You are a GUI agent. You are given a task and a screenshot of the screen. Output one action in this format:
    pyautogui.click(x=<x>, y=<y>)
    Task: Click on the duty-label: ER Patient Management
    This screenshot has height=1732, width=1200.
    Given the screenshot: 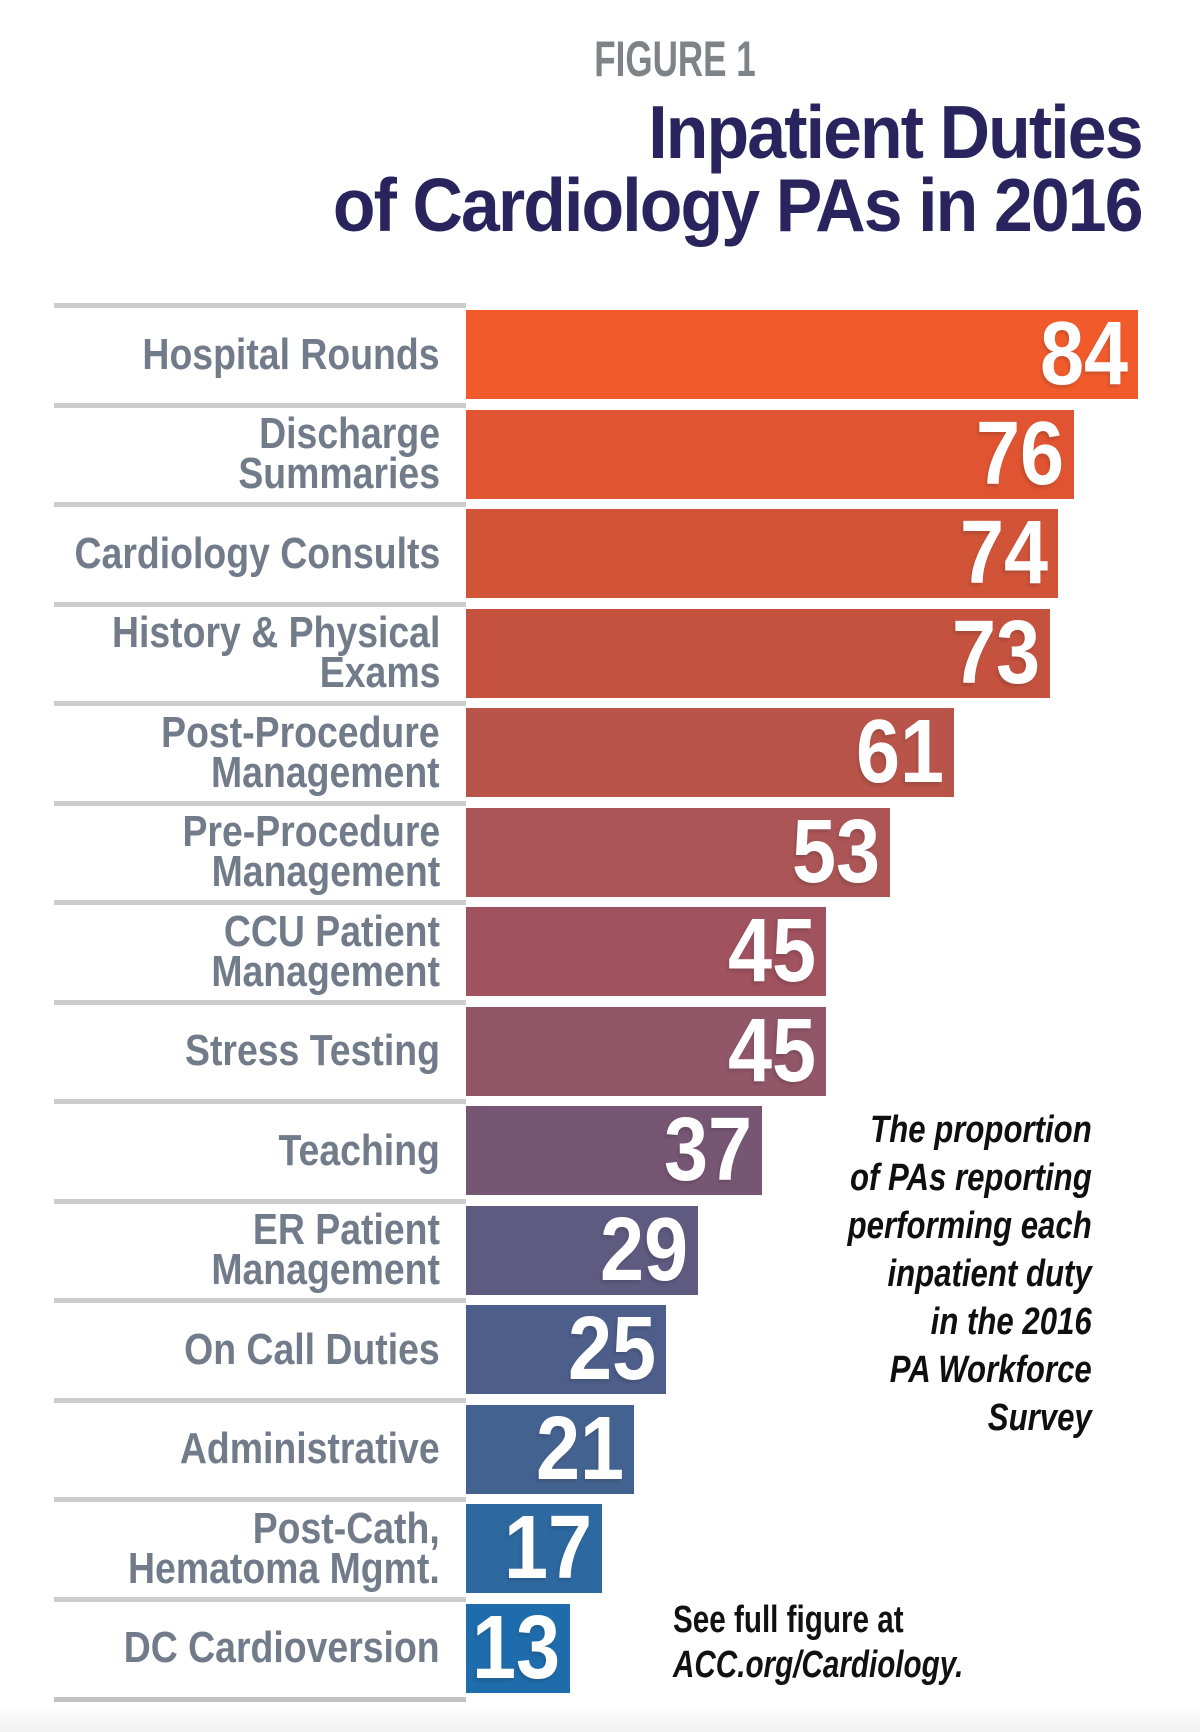 What is the action you would take?
    pyautogui.click(x=220, y=1250)
    